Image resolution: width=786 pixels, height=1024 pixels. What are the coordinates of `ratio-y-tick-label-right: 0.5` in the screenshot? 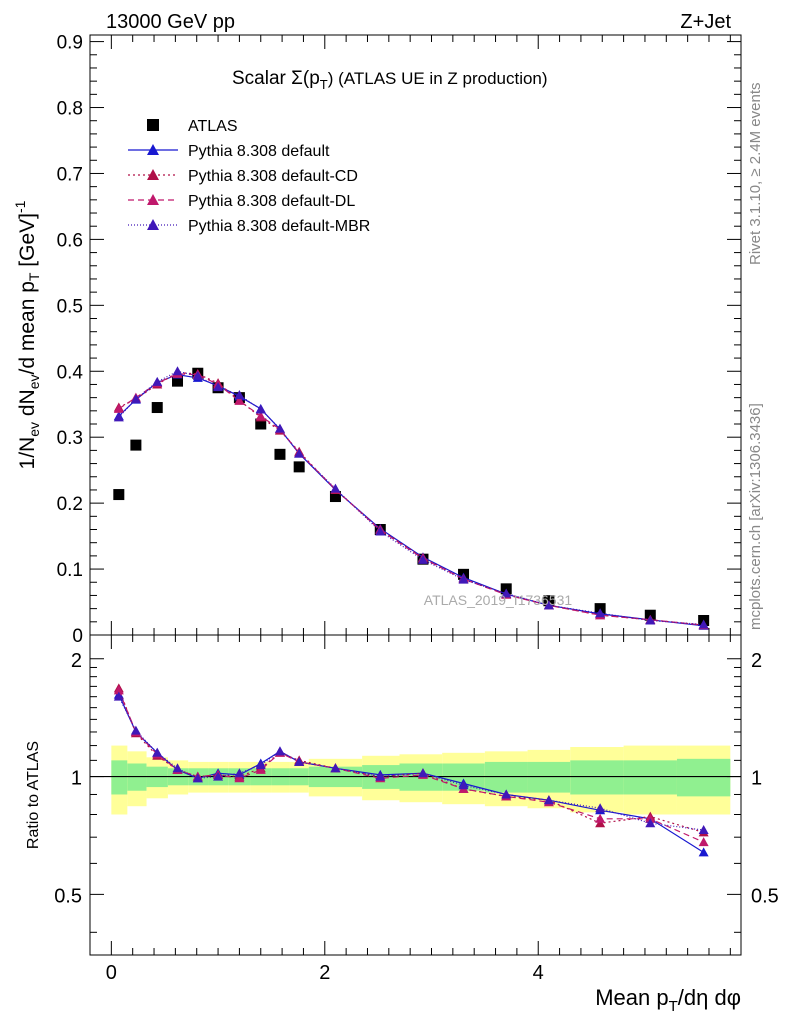 It's located at (765, 896).